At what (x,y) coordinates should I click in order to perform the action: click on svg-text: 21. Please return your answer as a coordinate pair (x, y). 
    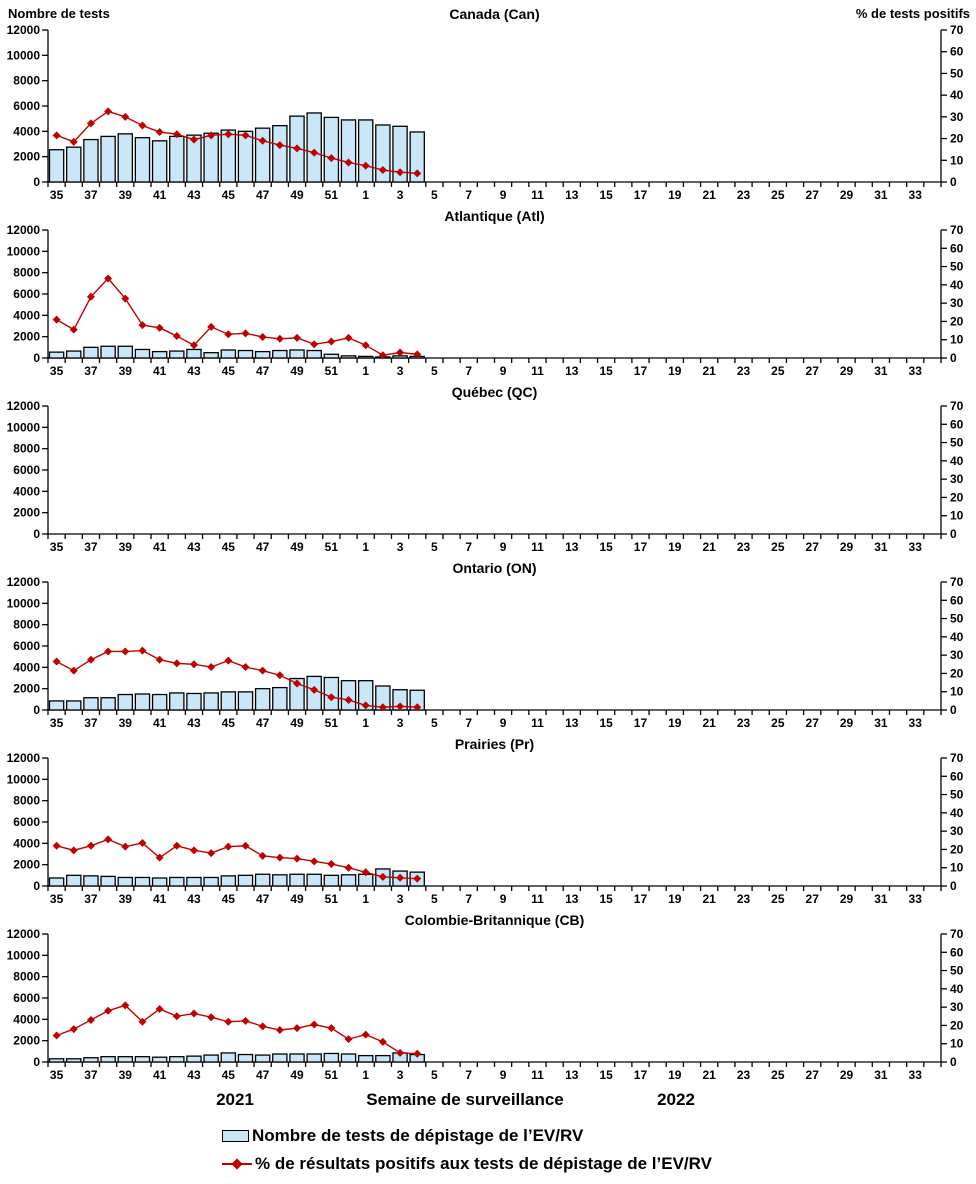
    Looking at the image, I should click on (709, 195).